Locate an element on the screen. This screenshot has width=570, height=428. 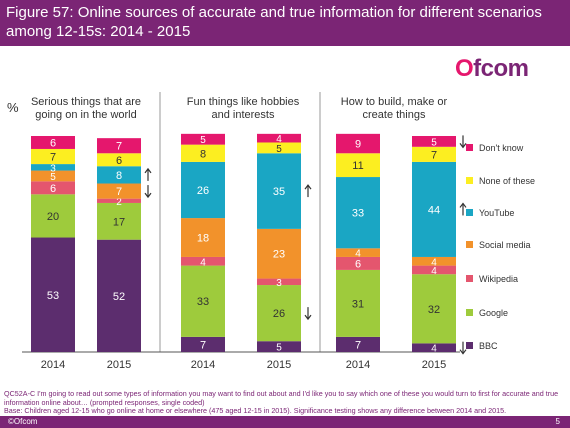
ofcom-logo: Ofcom is located at coordinates (492, 69).